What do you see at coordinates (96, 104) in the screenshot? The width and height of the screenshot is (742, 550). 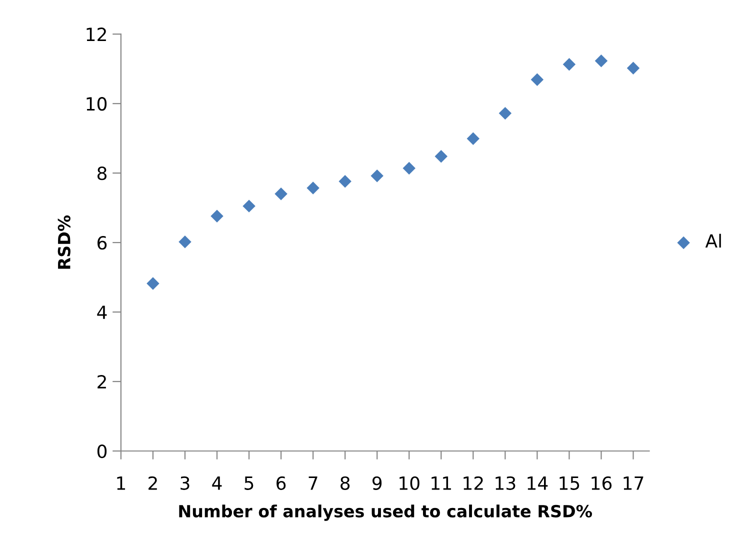 I see `y-tick-label: 10` at bounding box center [96, 104].